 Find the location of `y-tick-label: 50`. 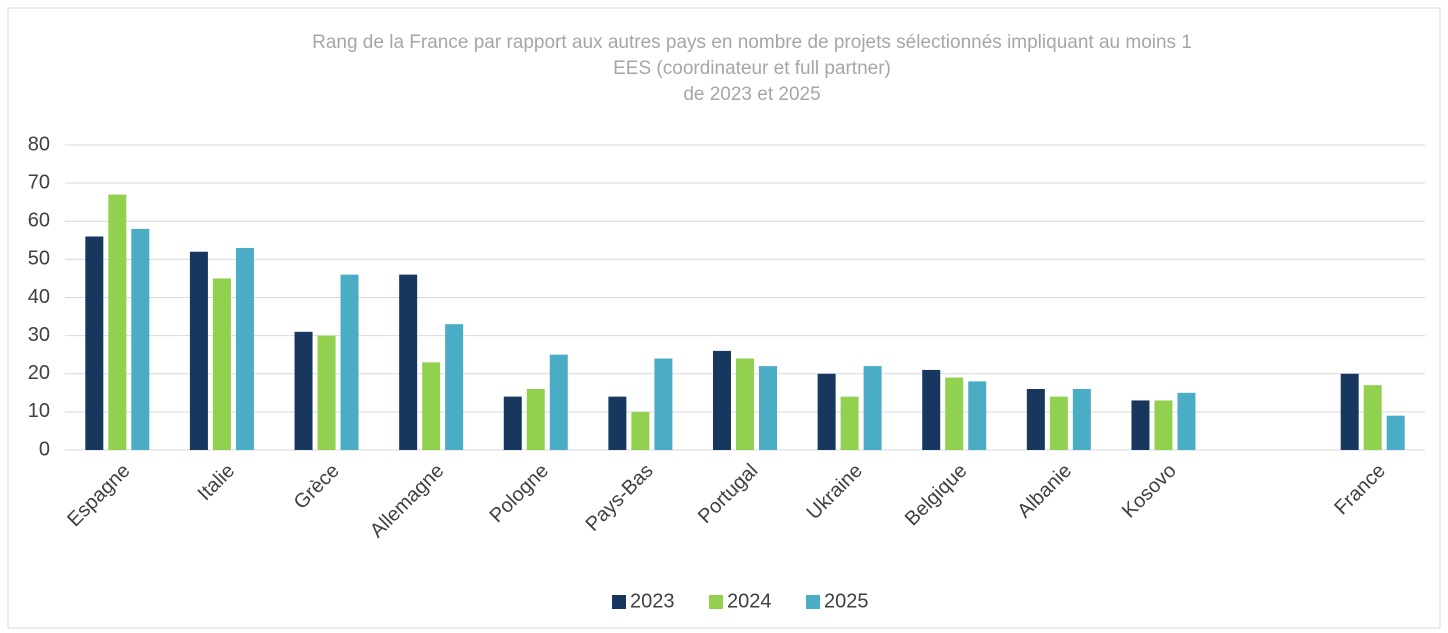

y-tick-label: 50 is located at coordinates (39, 259).